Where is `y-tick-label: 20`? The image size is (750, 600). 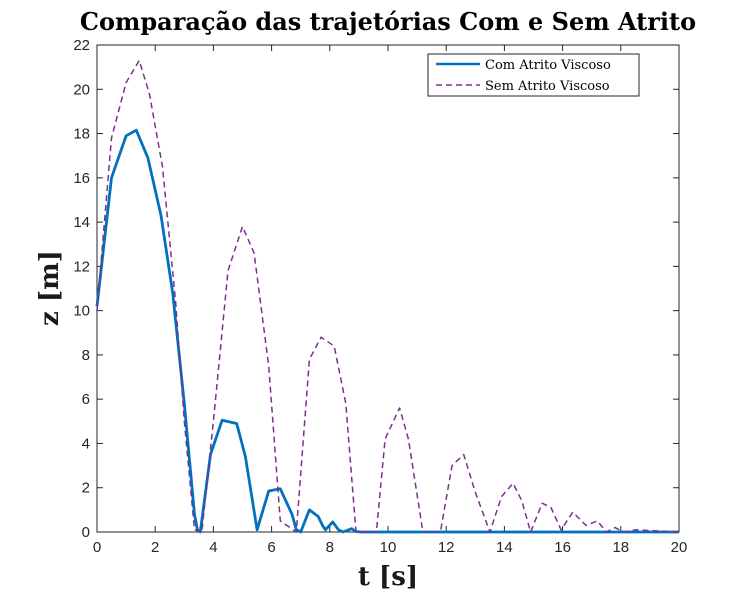 y-tick-label: 20 is located at coordinates (81, 89).